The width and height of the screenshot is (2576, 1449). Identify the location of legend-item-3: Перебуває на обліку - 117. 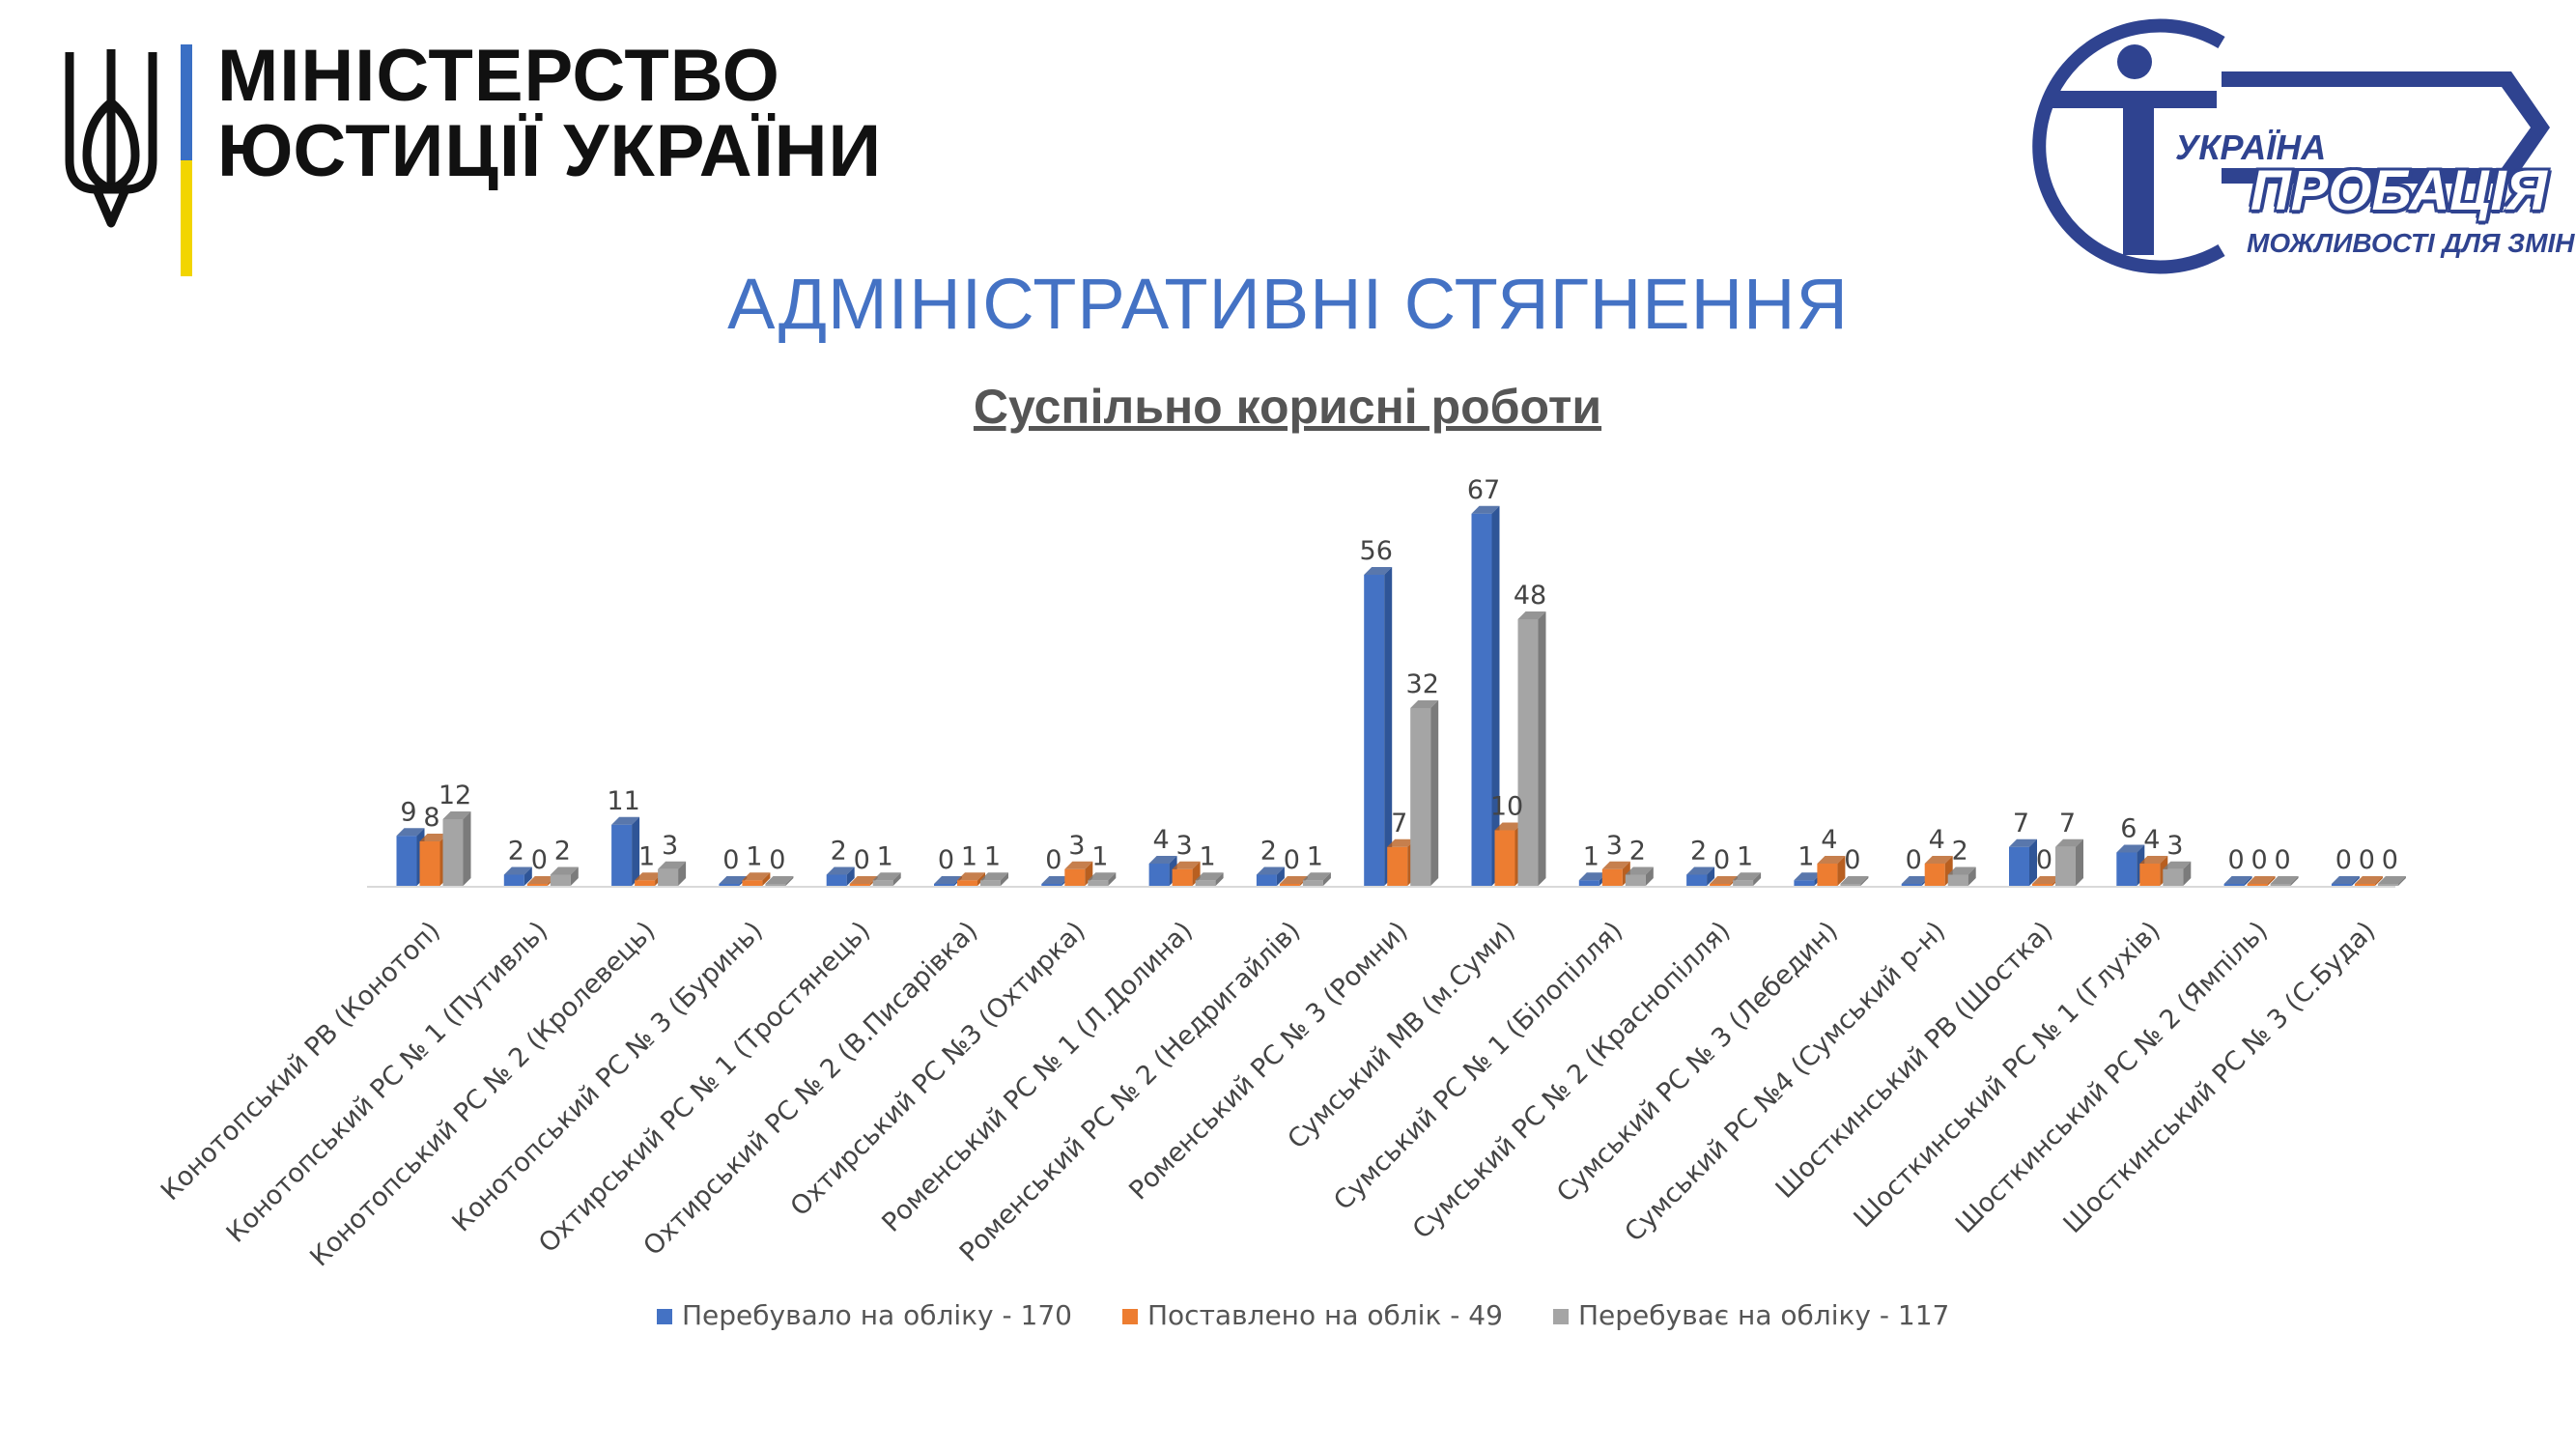
(1751, 1315).